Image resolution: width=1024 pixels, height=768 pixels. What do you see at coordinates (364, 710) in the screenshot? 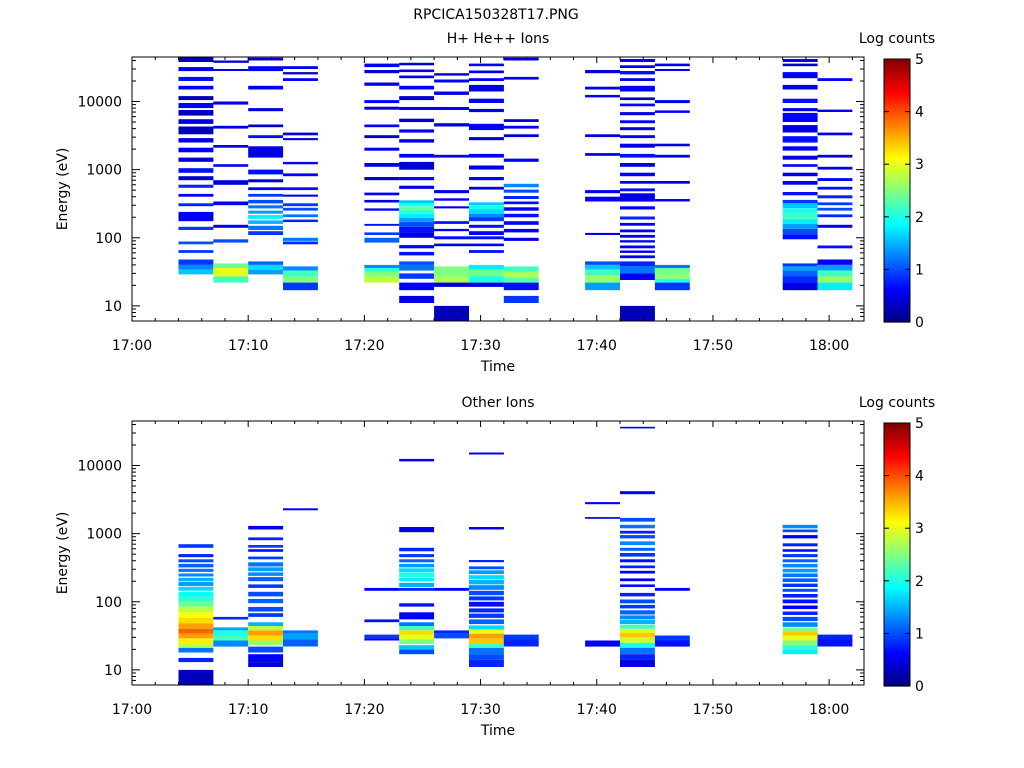
I see `x-tick-label: 17:20` at bounding box center [364, 710].